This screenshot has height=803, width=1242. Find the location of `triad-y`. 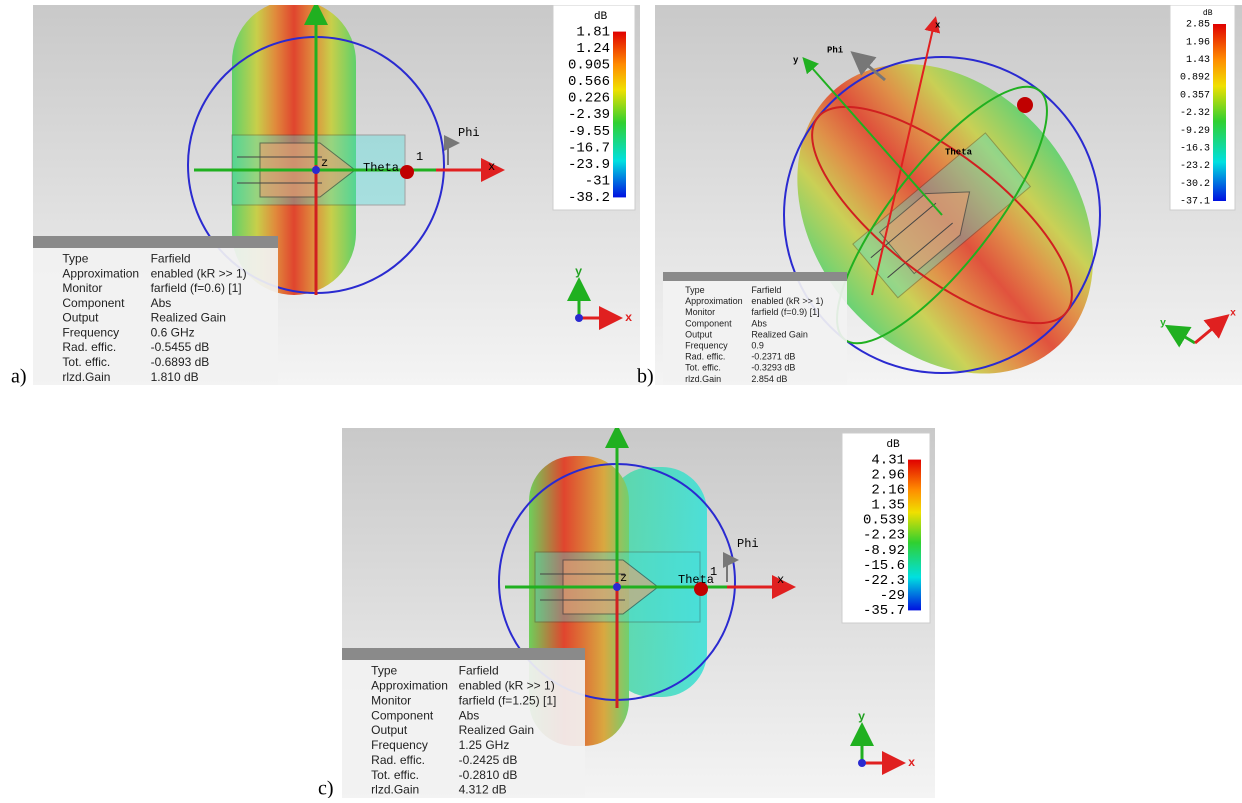

triad-y is located at coordinates (1180, 336).